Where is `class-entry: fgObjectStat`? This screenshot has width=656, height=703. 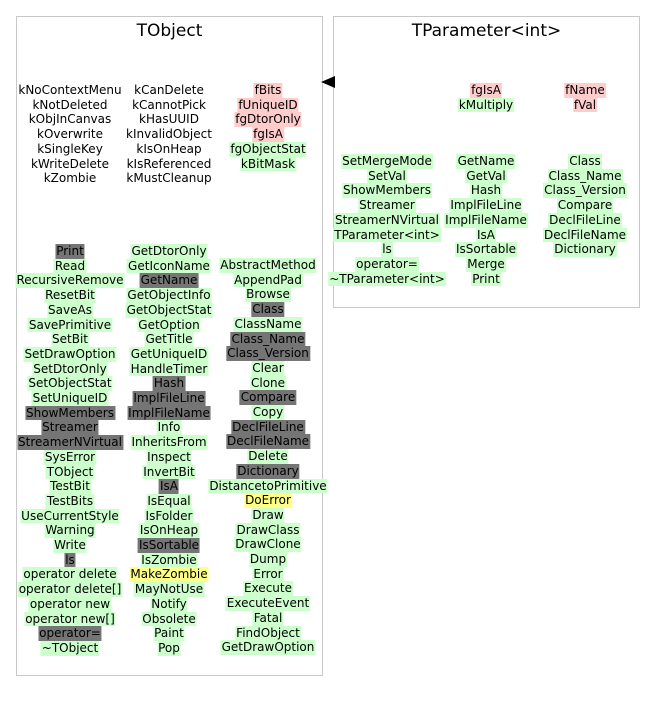
class-entry: fgObjectStat is located at coordinates (268, 149).